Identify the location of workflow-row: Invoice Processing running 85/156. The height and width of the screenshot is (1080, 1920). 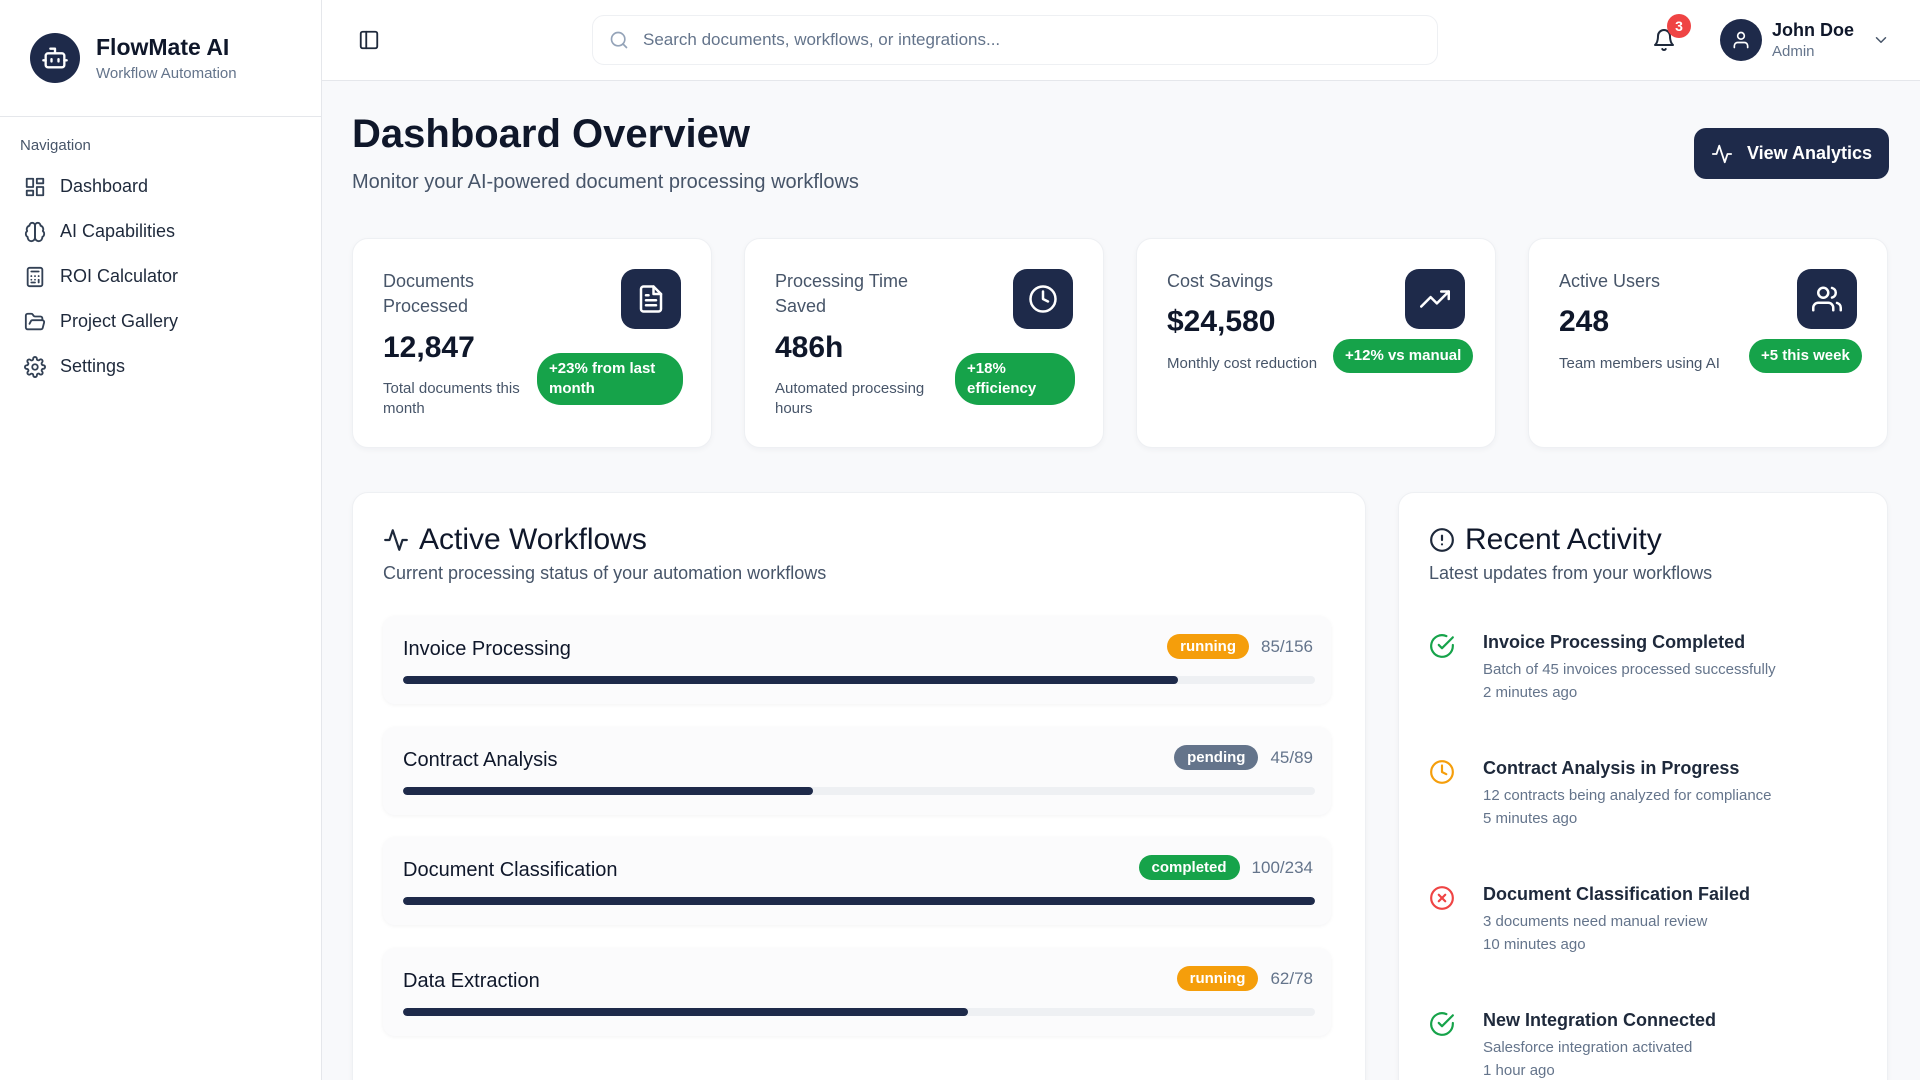
(857, 660).